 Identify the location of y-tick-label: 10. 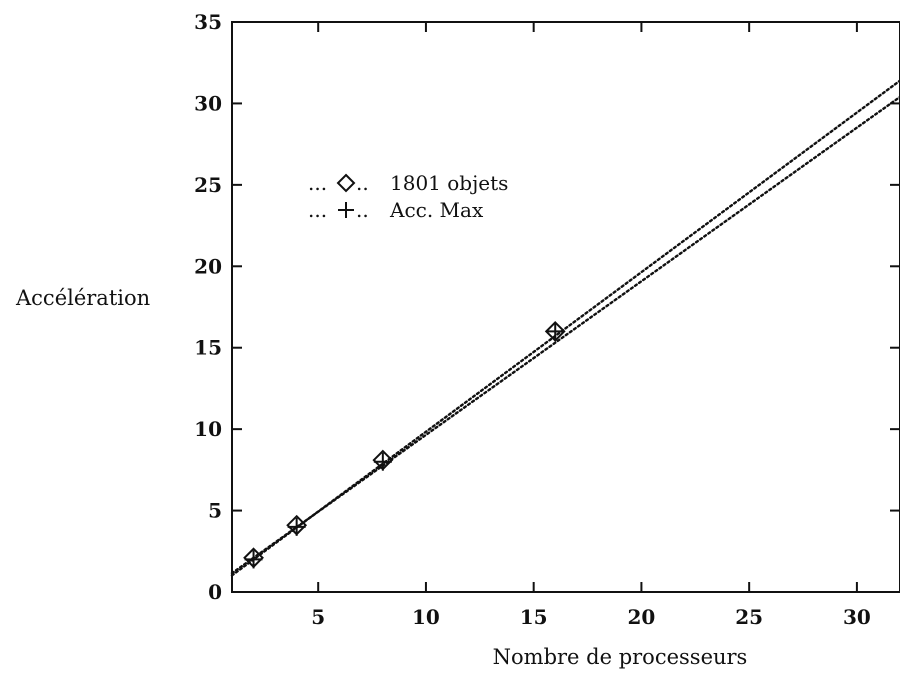
(208, 429).